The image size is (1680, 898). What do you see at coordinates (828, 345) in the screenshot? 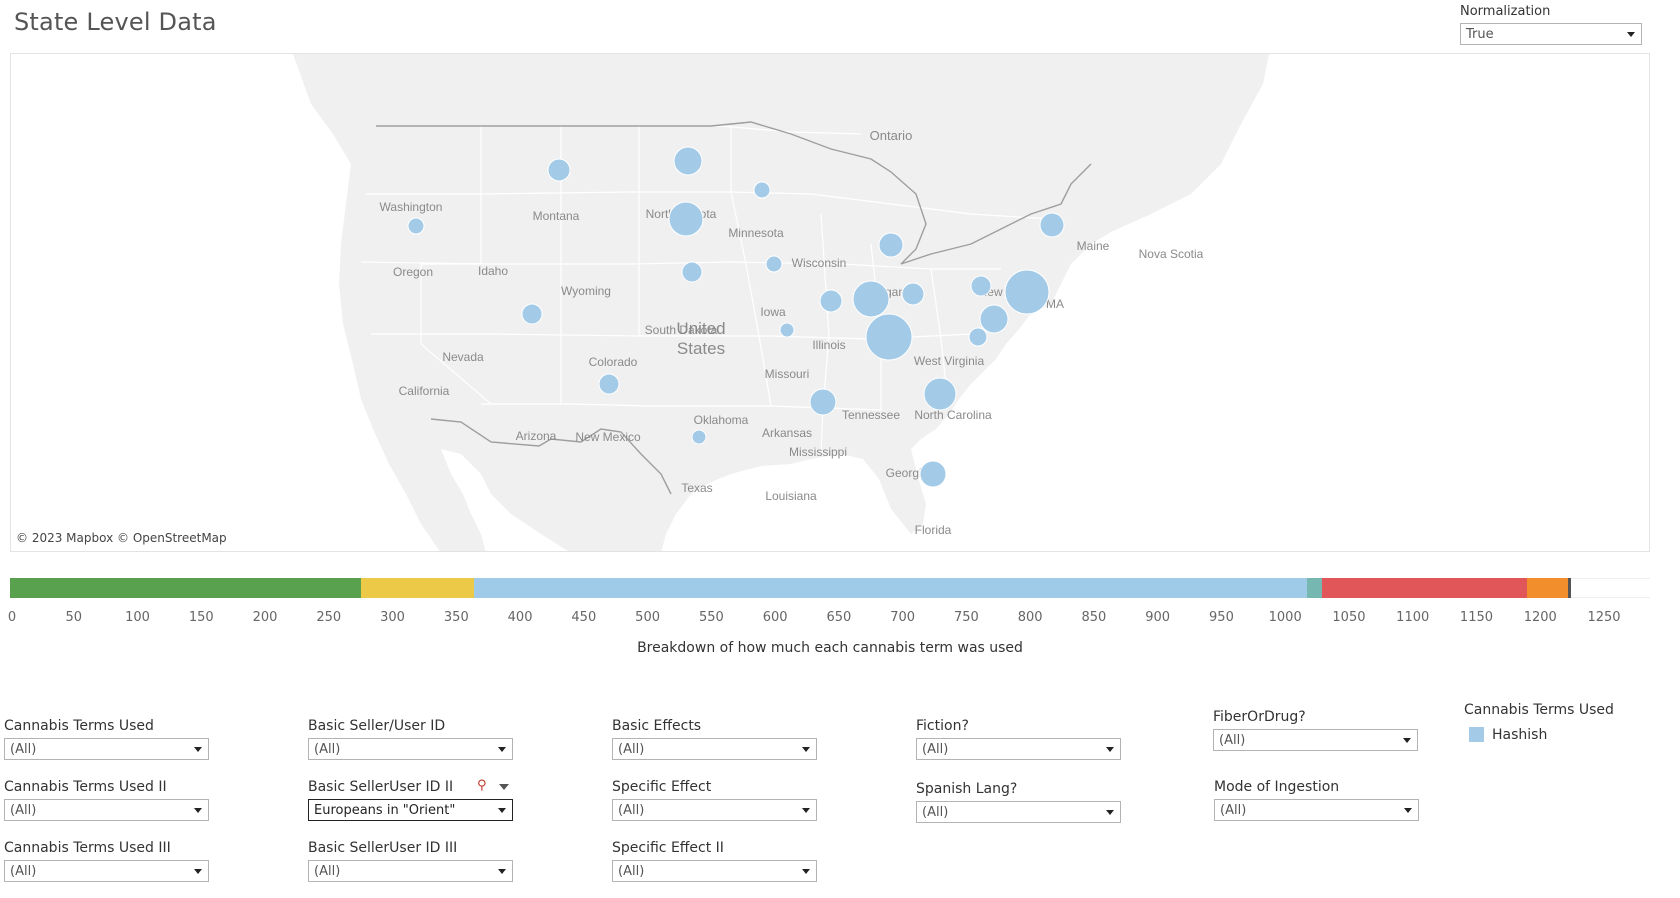
I see `map-label: Illinois` at bounding box center [828, 345].